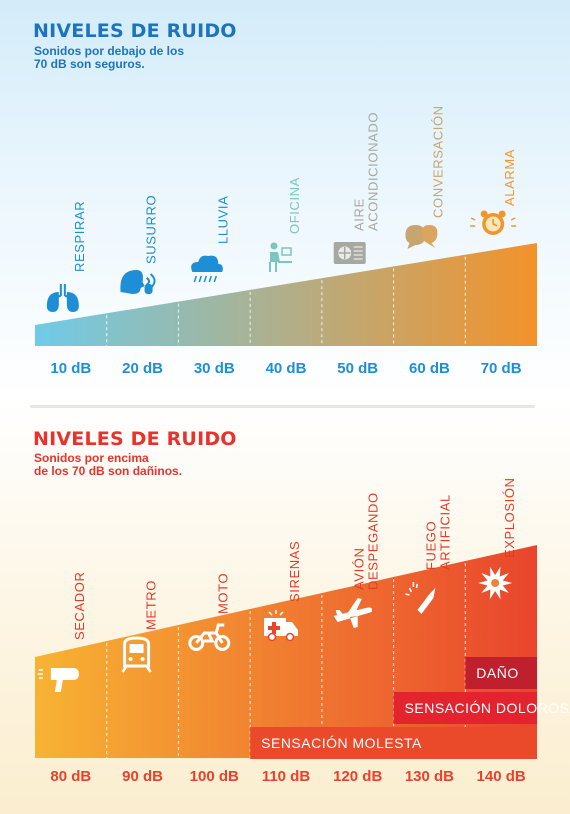 Image resolution: width=570 pixels, height=814 pixels. Describe the element at coordinates (70, 776) in the screenshot. I see `level-db: 80 dB` at that location.